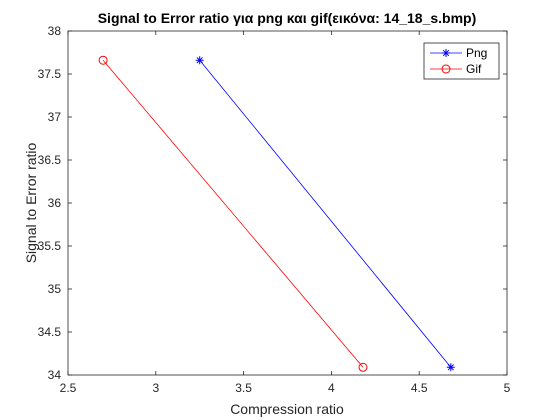 The height and width of the screenshot is (420, 560). Describe the element at coordinates (476, 53) in the screenshot. I see `legend-label-png: Png` at that location.